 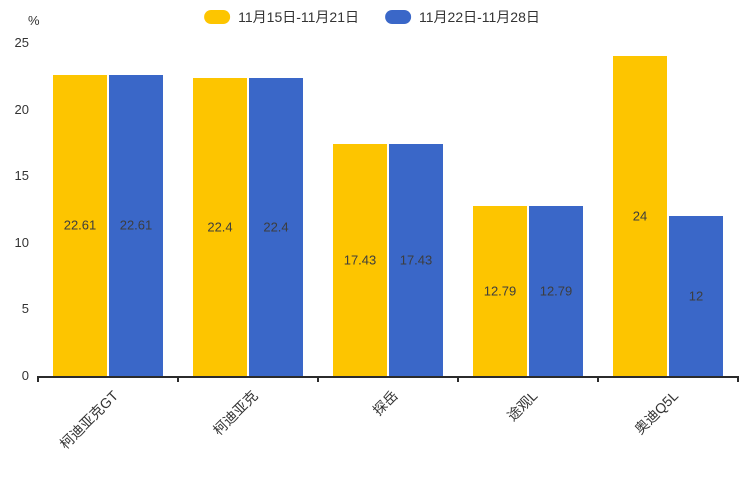 I want to click on y-tick-label: 15, so click(x=21, y=176).